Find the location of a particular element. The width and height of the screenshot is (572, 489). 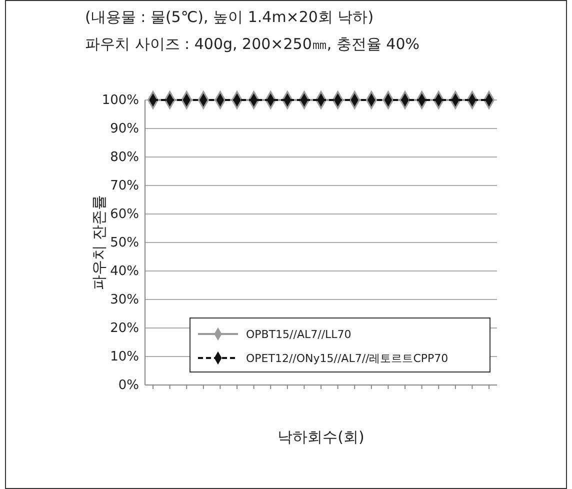

y-axis-title: 파우치 잔존률 is located at coordinates (99, 242).